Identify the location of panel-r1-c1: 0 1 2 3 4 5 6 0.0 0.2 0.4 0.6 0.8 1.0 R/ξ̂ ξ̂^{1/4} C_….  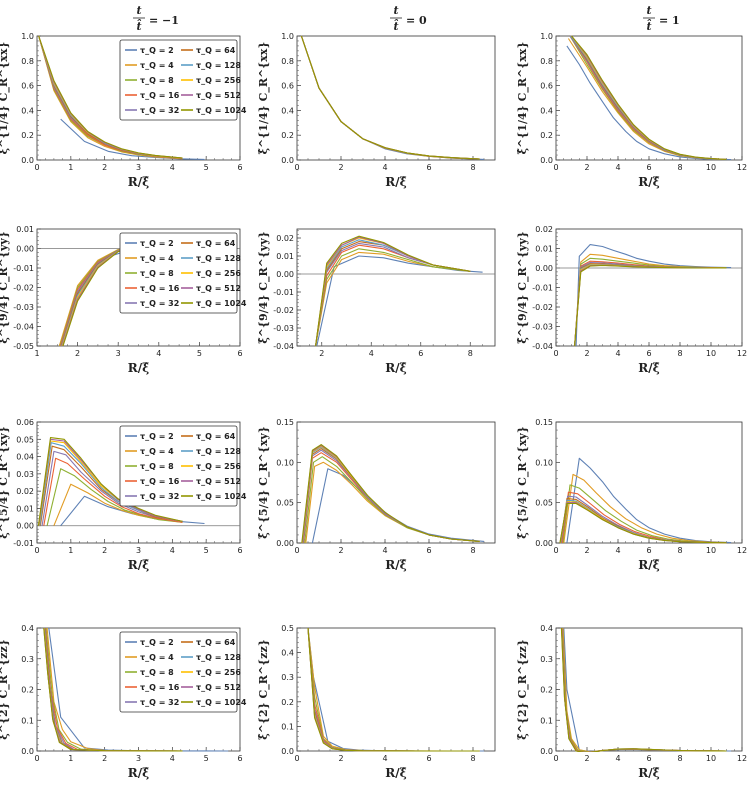
(123, 110).